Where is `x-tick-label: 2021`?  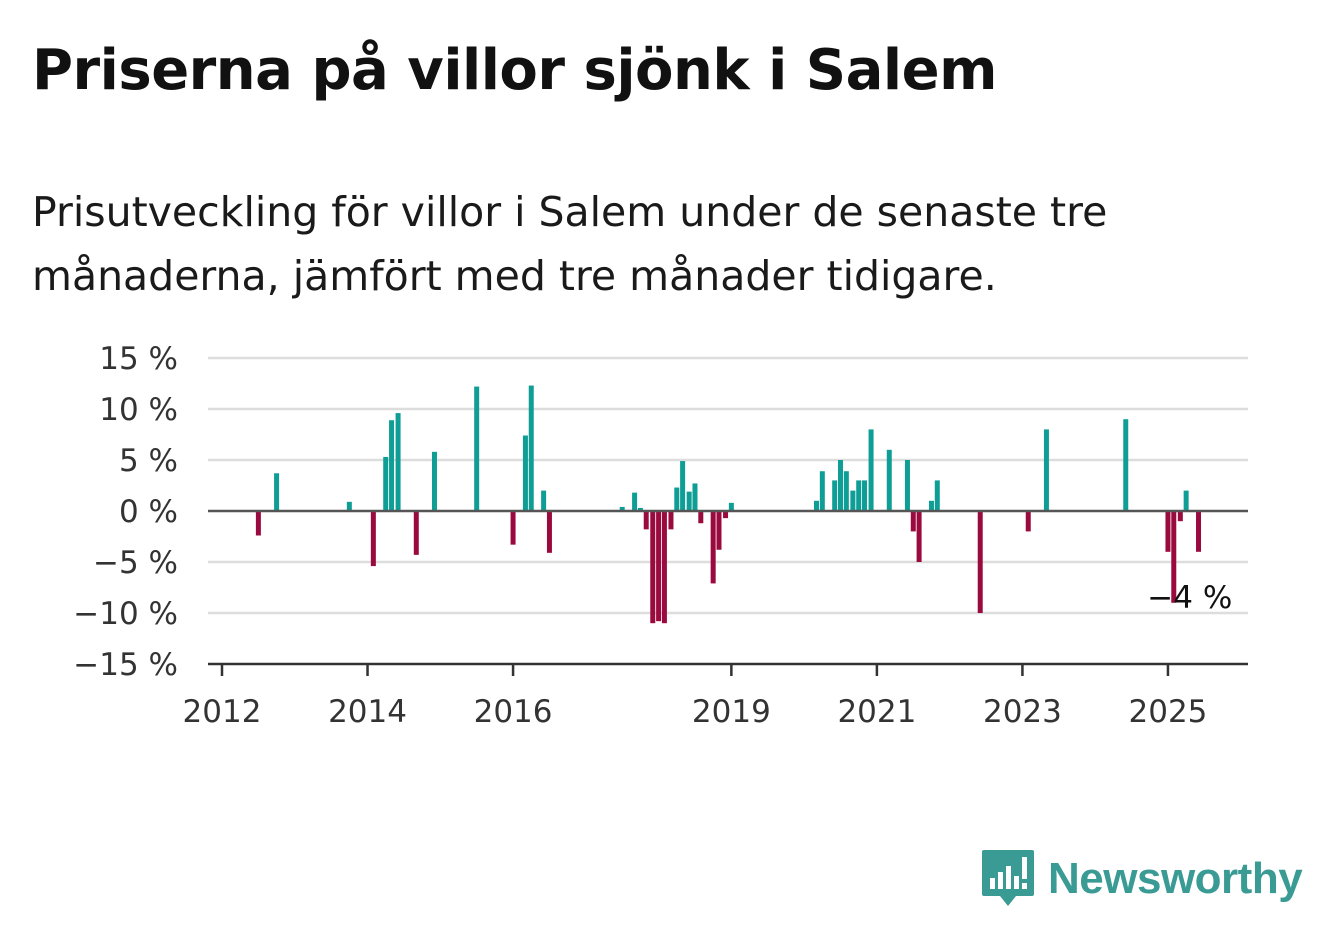 x-tick-label: 2021 is located at coordinates (876, 712).